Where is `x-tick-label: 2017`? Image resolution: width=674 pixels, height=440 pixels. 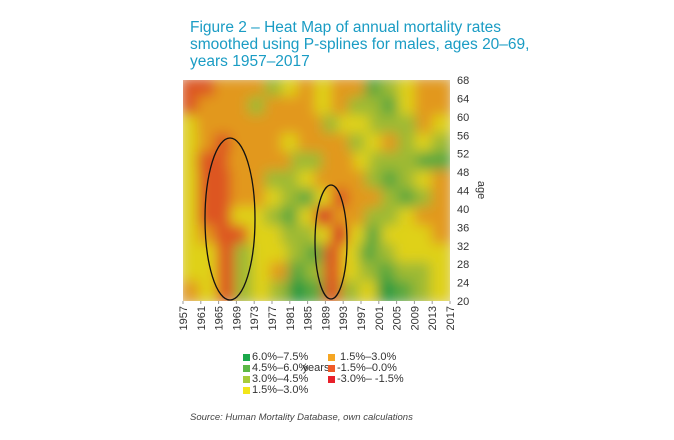
x-tick-label: 2017 is located at coordinates (451, 318).